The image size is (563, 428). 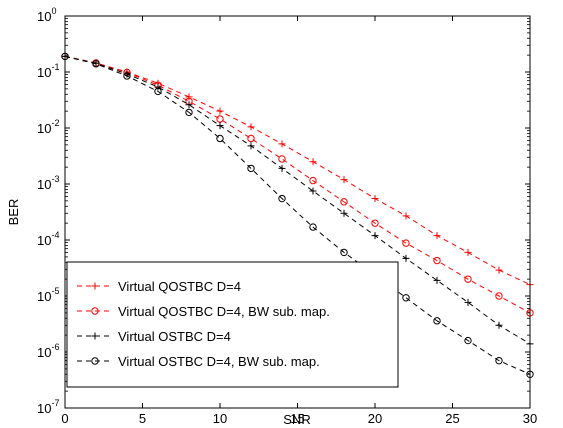 What do you see at coordinates (452, 418) in the screenshot?
I see `x-tick-label-25: 25` at bounding box center [452, 418].